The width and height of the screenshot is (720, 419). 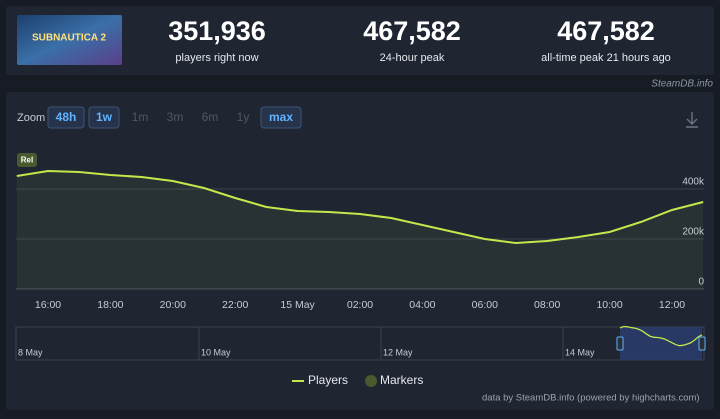 What do you see at coordinates (210, 117) in the screenshot?
I see `zoom-option: 6m` at bounding box center [210, 117].